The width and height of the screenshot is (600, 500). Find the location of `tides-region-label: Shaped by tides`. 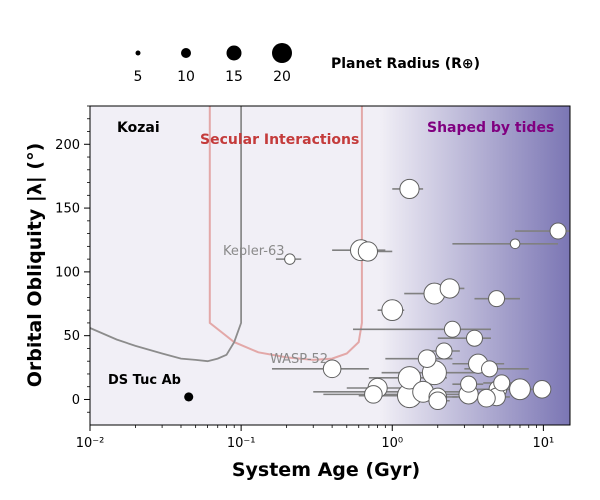

tides-region-label: Shaped by tides is located at coordinates (490, 128).